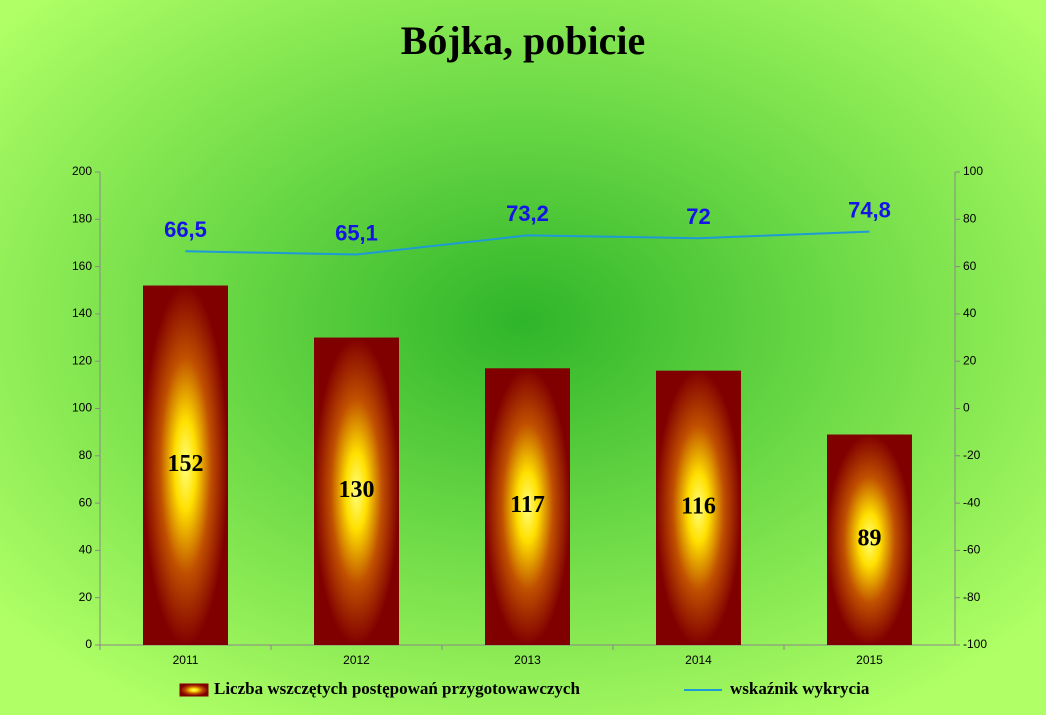 The width and height of the screenshot is (1046, 720). I want to click on bar-value-label: 116, so click(698, 506).